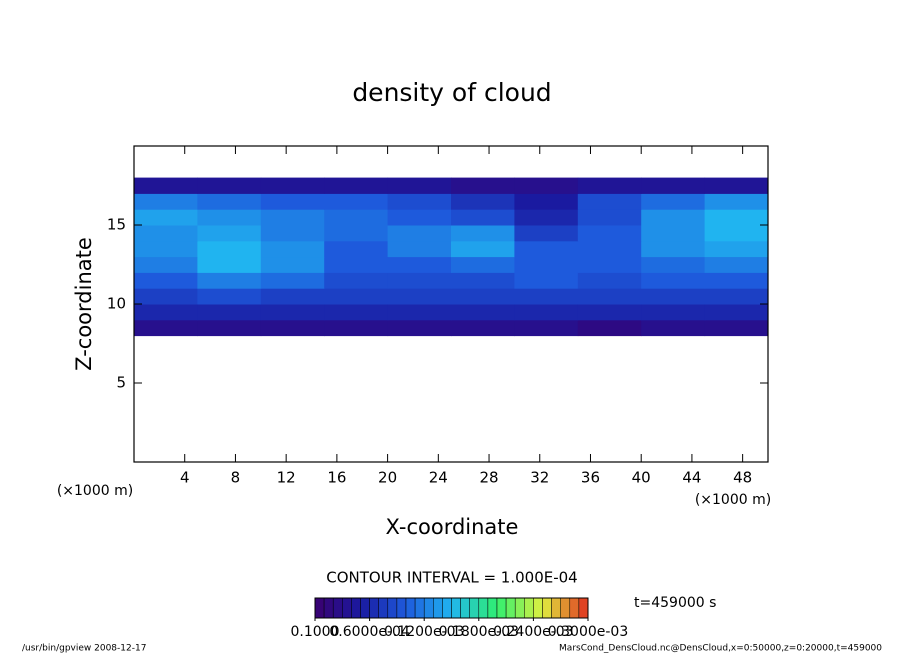 This screenshot has width=904, height=654. I want to click on colorbar-tick-label: 0.1200e-03, so click(424, 632).